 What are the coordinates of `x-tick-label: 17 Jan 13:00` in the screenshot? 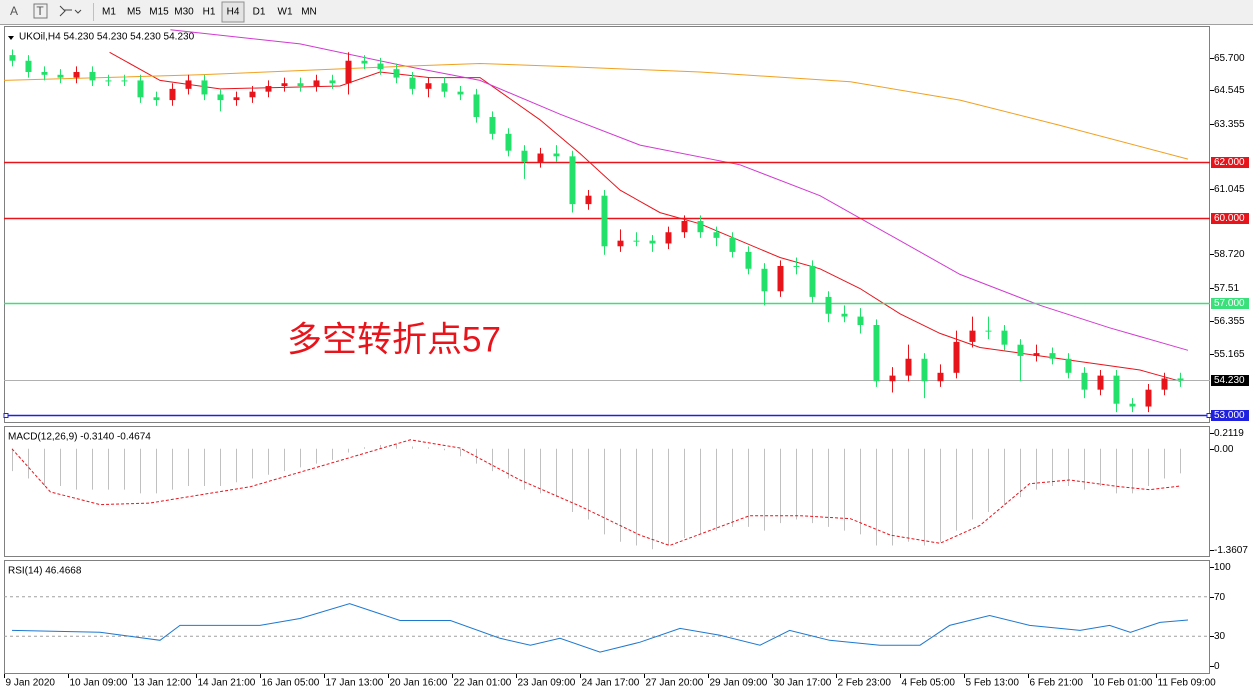 It's located at (355, 683).